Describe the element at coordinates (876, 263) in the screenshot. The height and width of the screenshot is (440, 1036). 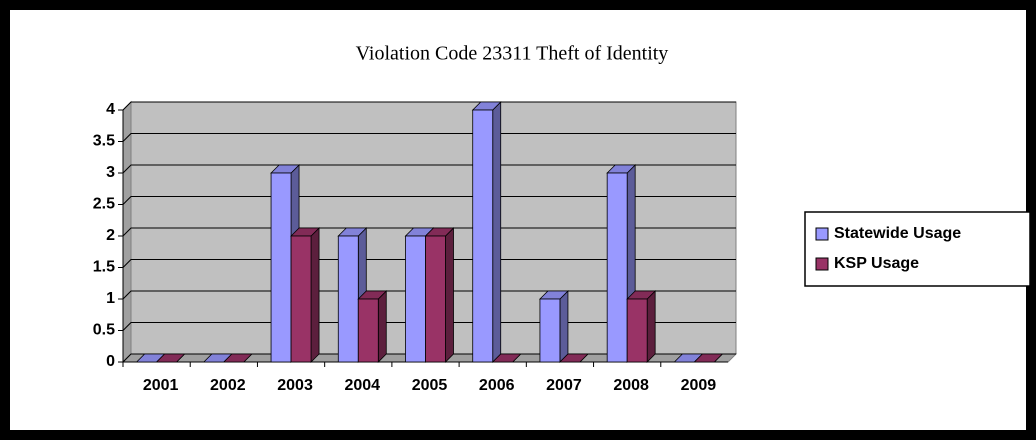
I see `legend-label: KSP Usage` at that location.